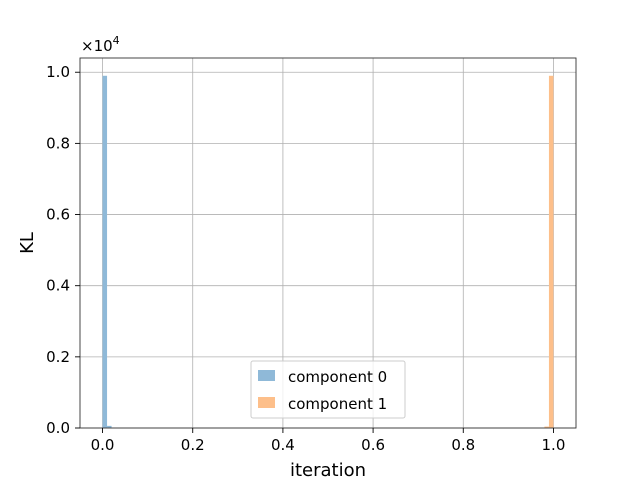 This screenshot has height=480, width=640. I want to click on x-tick-label: 0.6, so click(373, 445).